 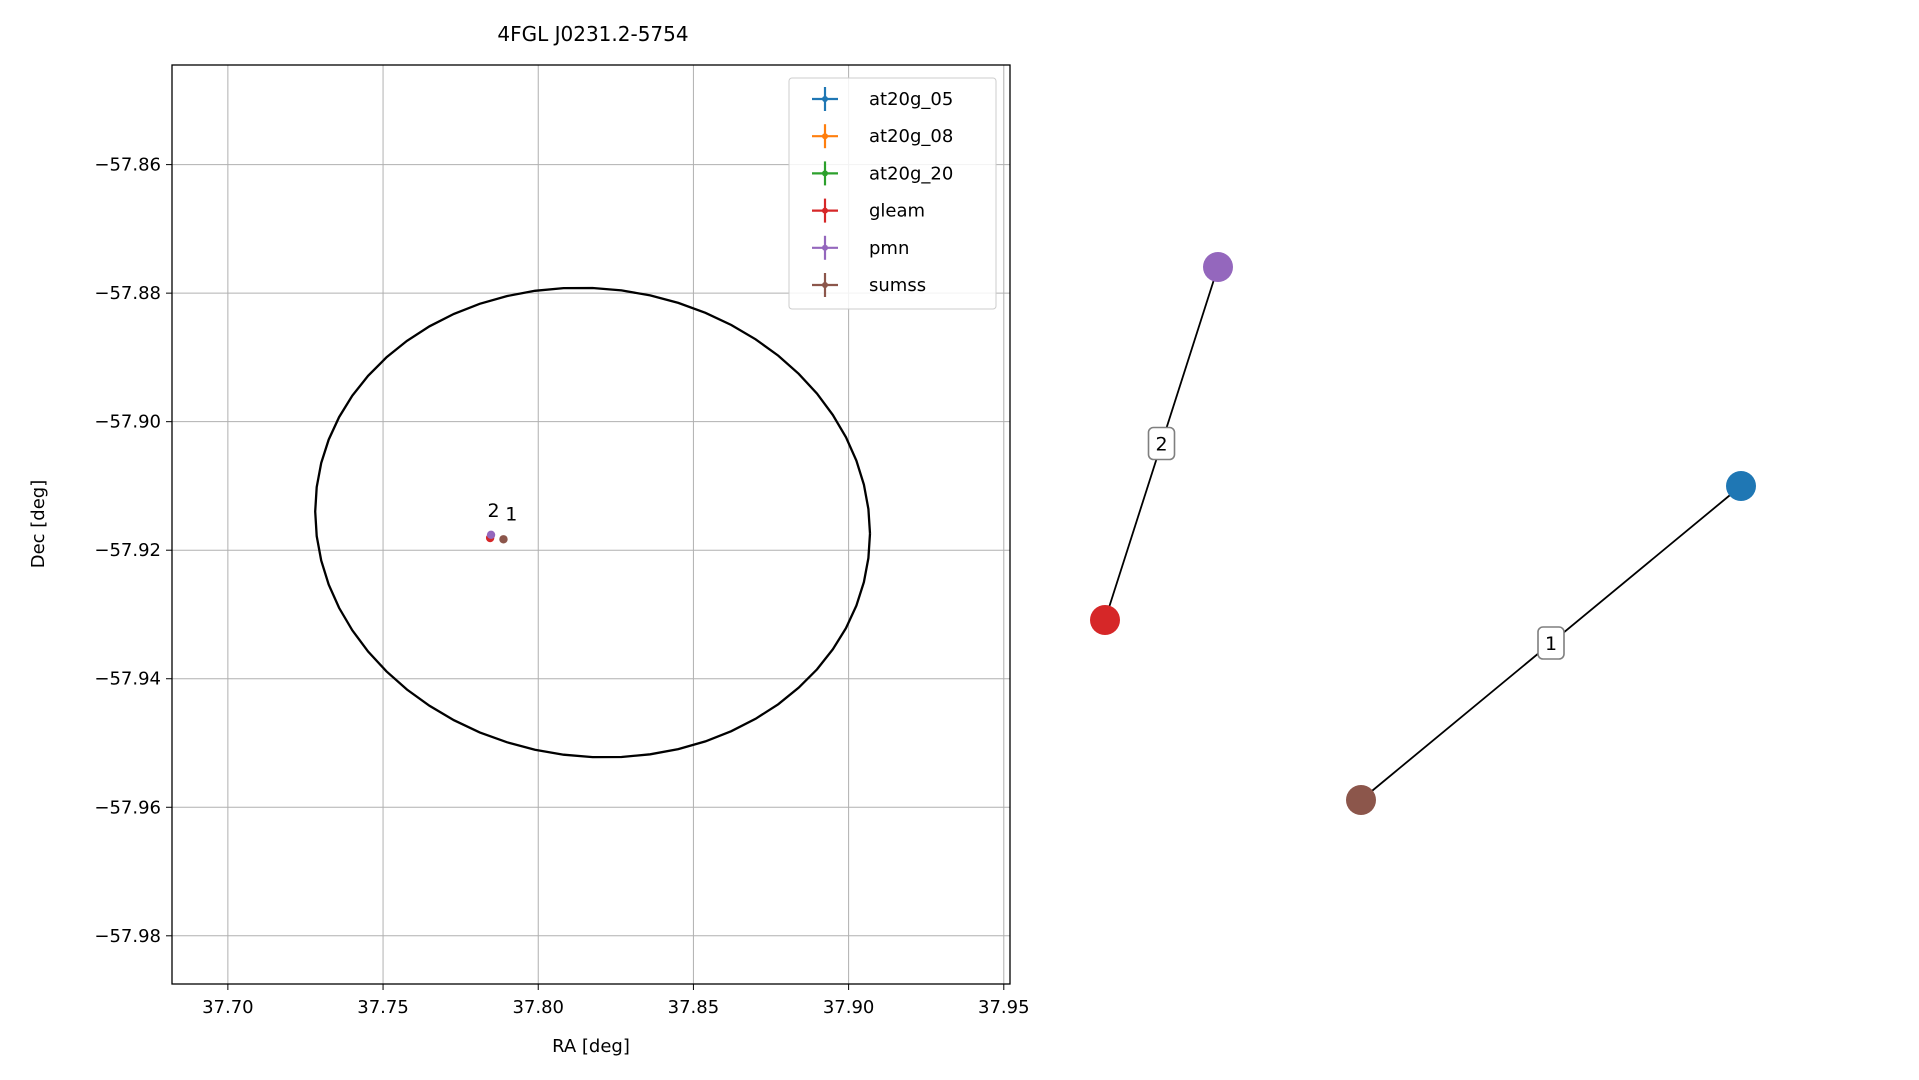 I want to click on y-tick-label: −57.88, so click(x=127, y=293).